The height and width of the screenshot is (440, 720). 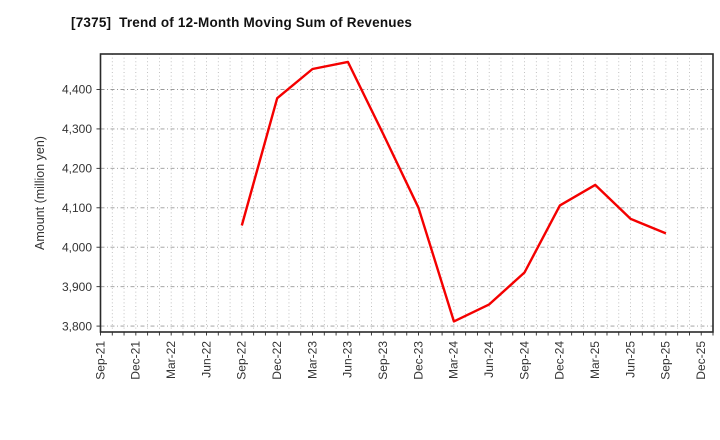 What do you see at coordinates (524, 360) in the screenshot?
I see `x-tick-label: Sep-24` at bounding box center [524, 360].